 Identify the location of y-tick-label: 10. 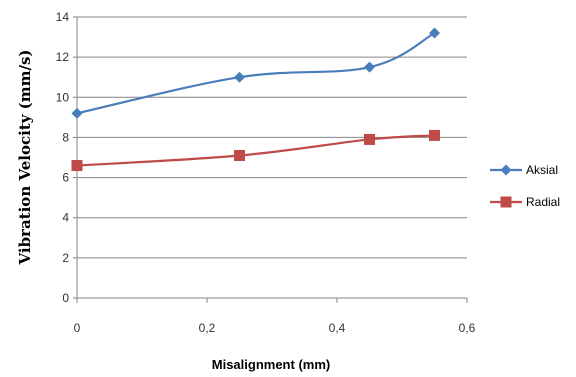
(63, 97).